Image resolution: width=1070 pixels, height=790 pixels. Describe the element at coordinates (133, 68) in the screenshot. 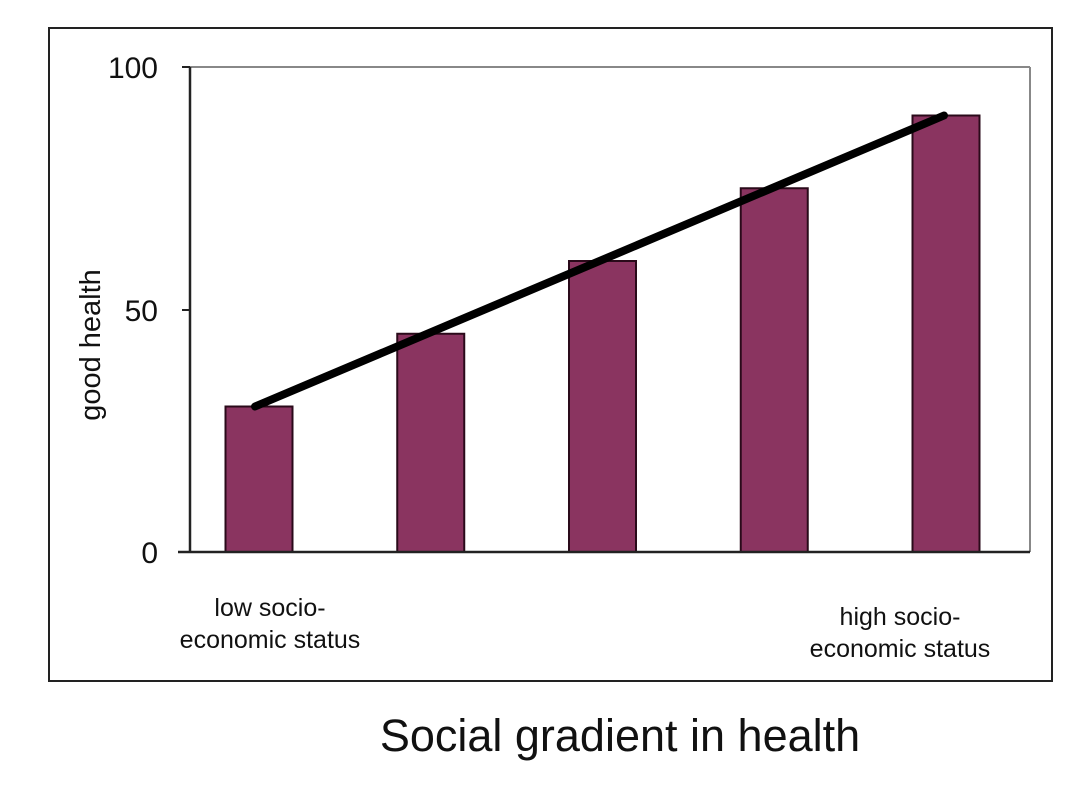

I see `y-tick-label-100: 100` at that location.